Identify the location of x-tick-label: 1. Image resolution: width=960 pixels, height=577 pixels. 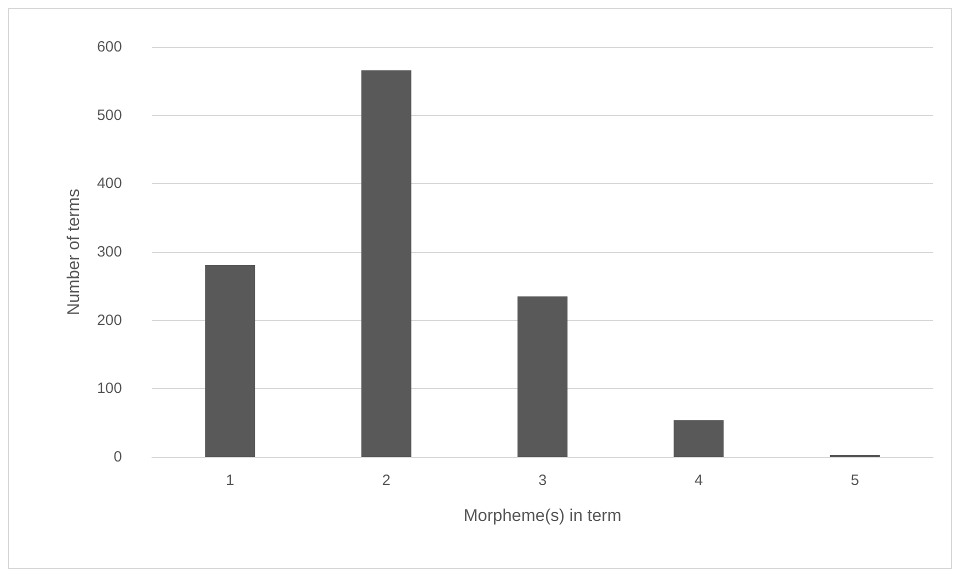
(230, 480).